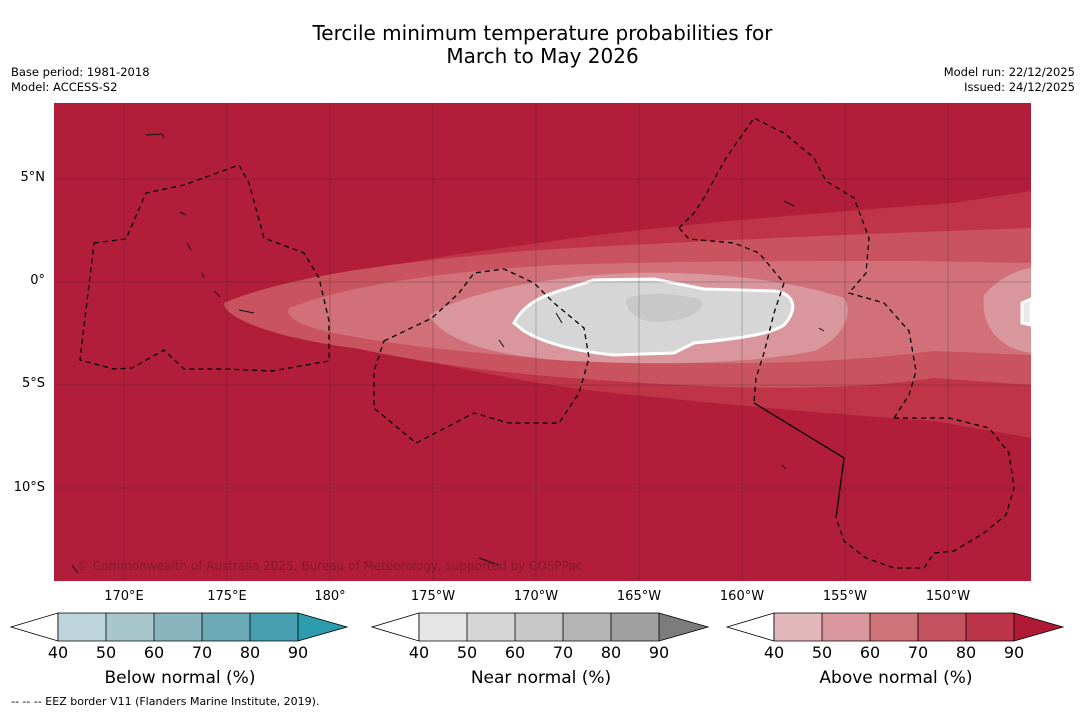  What do you see at coordinates (433, 596) in the screenshot?
I see `lon-label-175w: 175°W` at bounding box center [433, 596].